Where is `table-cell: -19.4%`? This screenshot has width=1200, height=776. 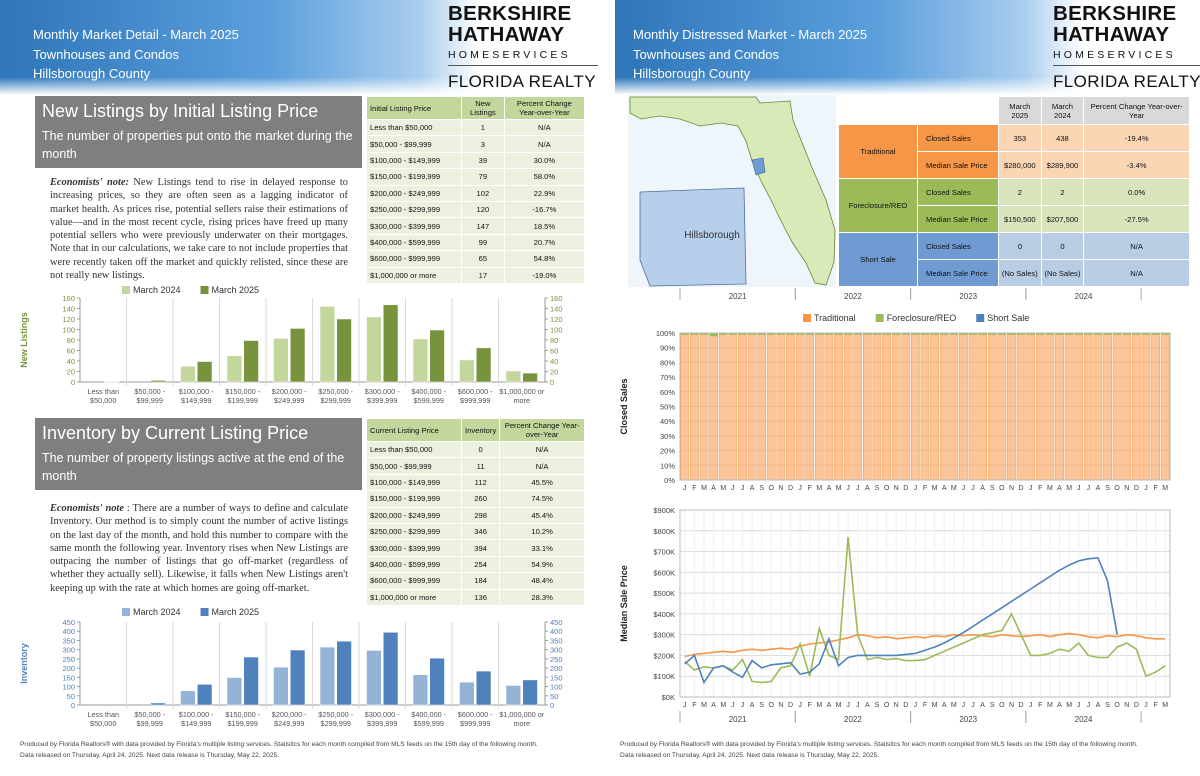
table-cell: -19.4% is located at coordinates (1136, 138).